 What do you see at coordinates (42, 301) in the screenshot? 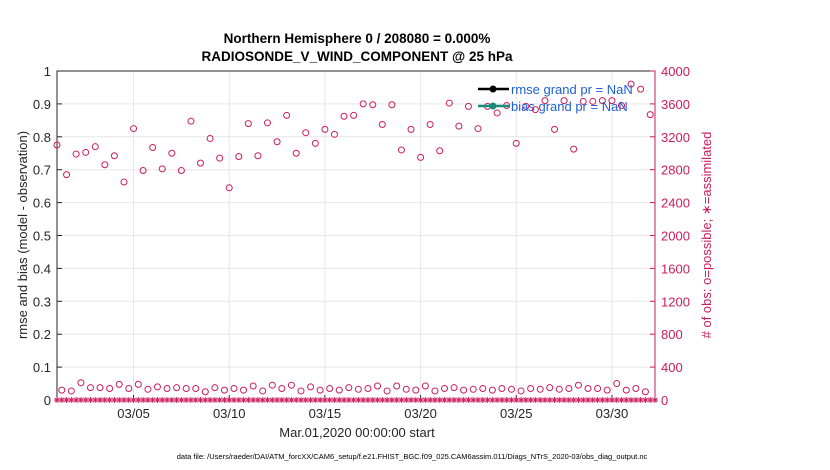
I see `y-tick-label-left: 0.3` at bounding box center [42, 301].